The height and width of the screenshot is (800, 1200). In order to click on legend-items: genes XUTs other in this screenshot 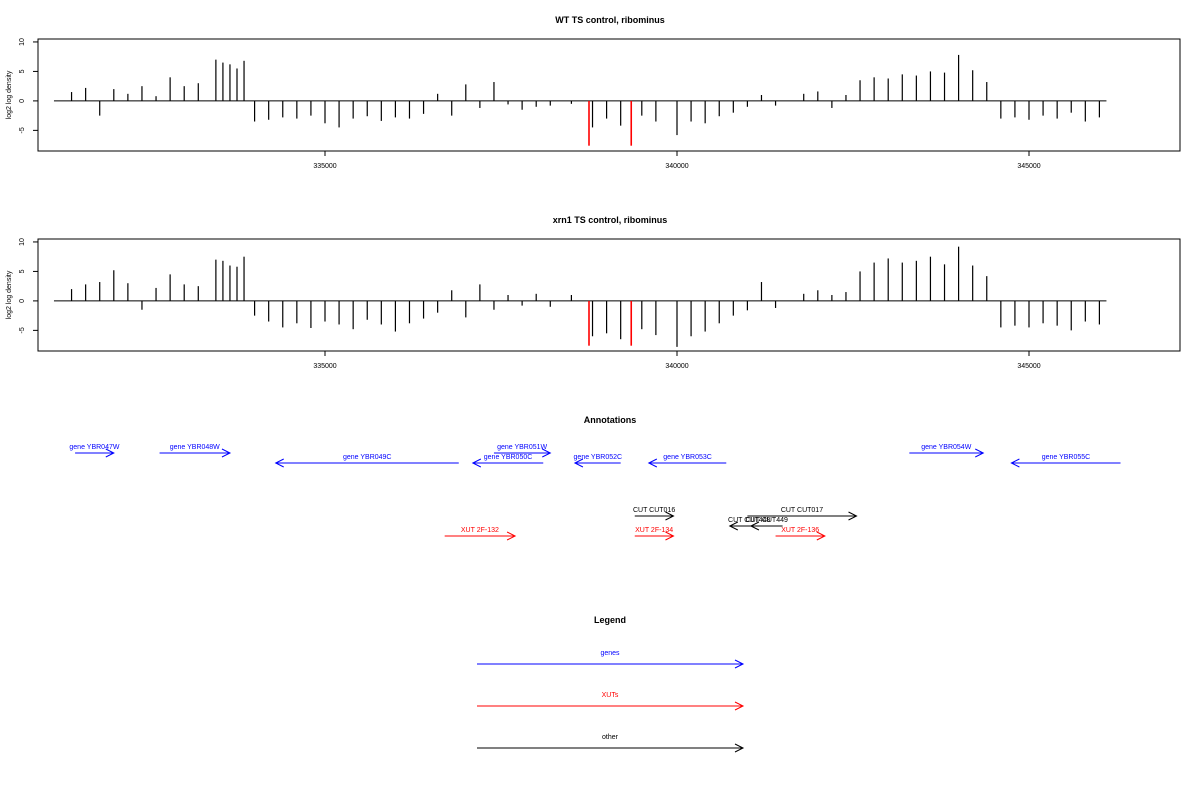, I will do `click(611, 701)`.